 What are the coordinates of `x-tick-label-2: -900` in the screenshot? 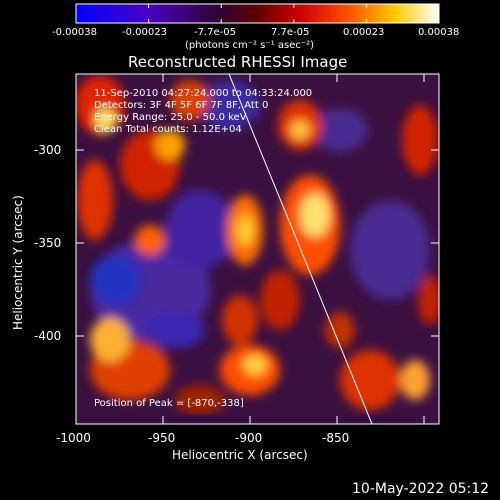 It's located at (249, 438).